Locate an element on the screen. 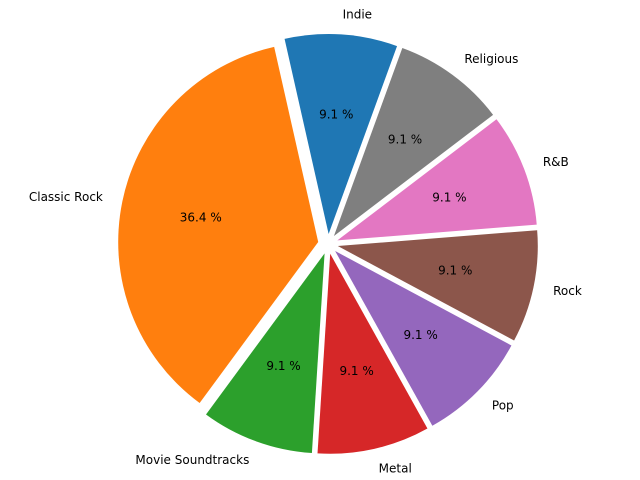 Image resolution: width=640 pixels, height=480 pixels. pie-category-label-randb: R&B is located at coordinates (556, 162).